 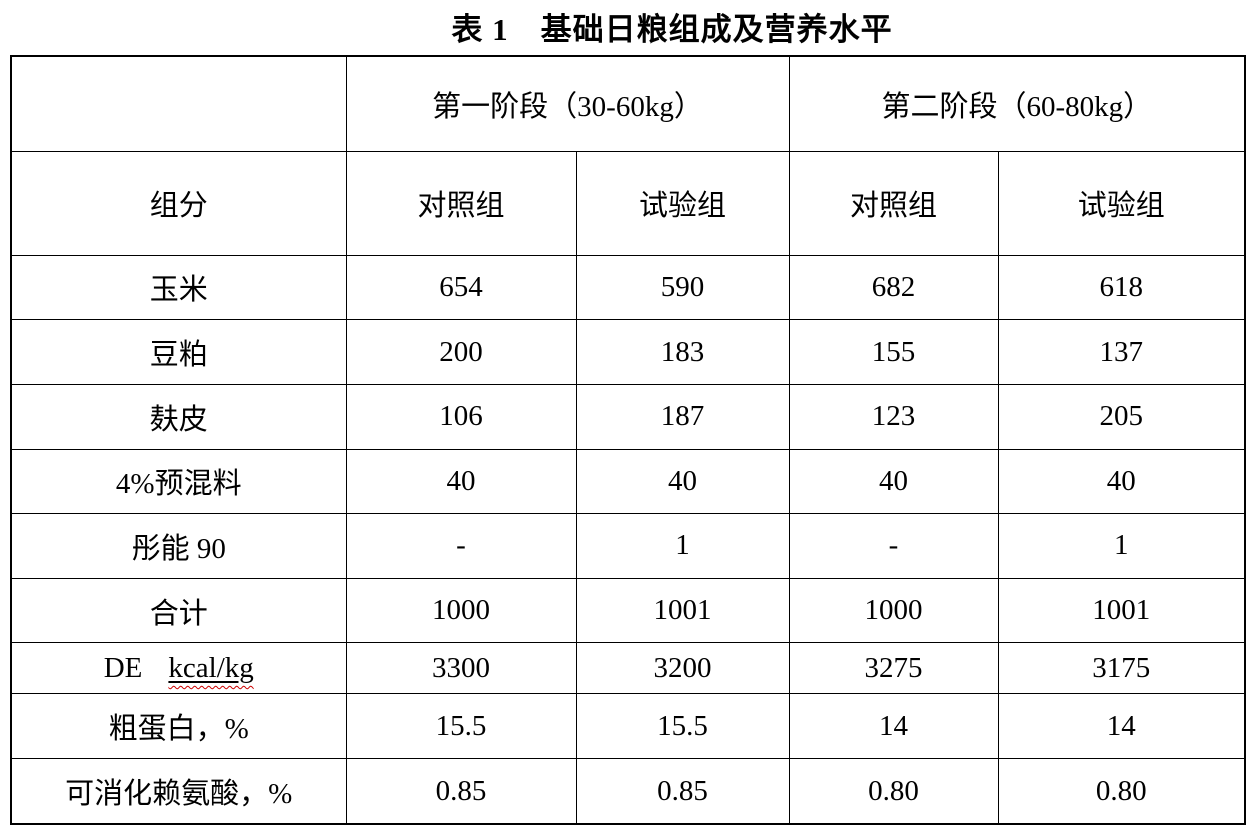 What do you see at coordinates (178, 610) in the screenshot?
I see `row-label-cell: 合计` at bounding box center [178, 610].